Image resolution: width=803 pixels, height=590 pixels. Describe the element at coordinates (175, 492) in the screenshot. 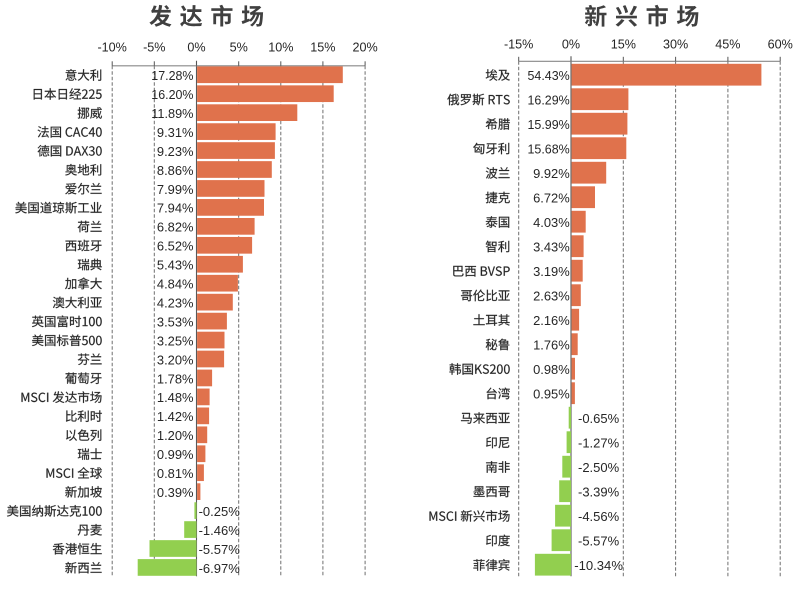

I see `svg-text: 0.39%` at that location.